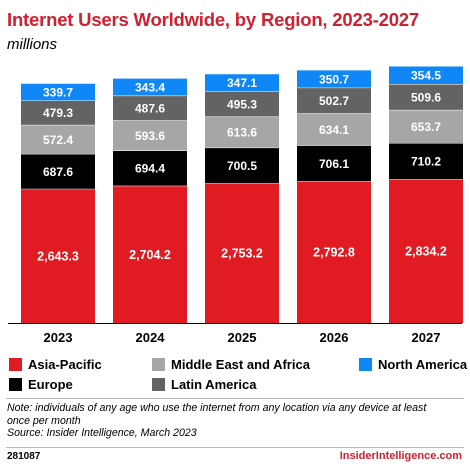  I want to click on legend-item-middle-east-africa: Middle East and Africa, so click(231, 364).